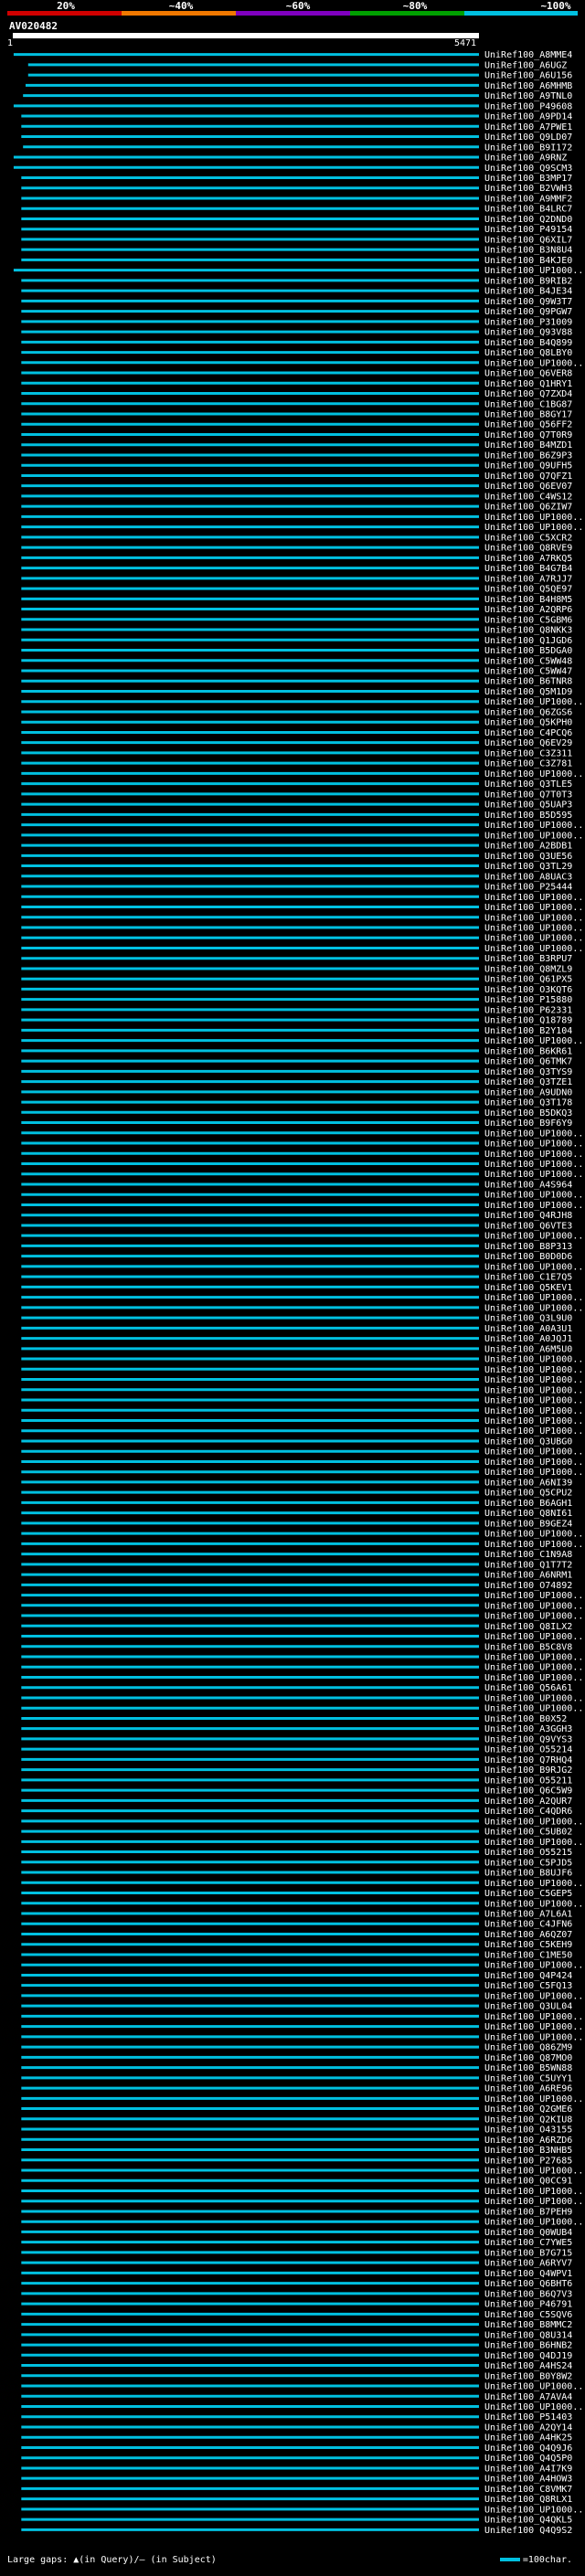 This screenshot has height=2576, width=585. I want to click on hit-label: UniRef100_B6AGH1, so click(528, 1504).